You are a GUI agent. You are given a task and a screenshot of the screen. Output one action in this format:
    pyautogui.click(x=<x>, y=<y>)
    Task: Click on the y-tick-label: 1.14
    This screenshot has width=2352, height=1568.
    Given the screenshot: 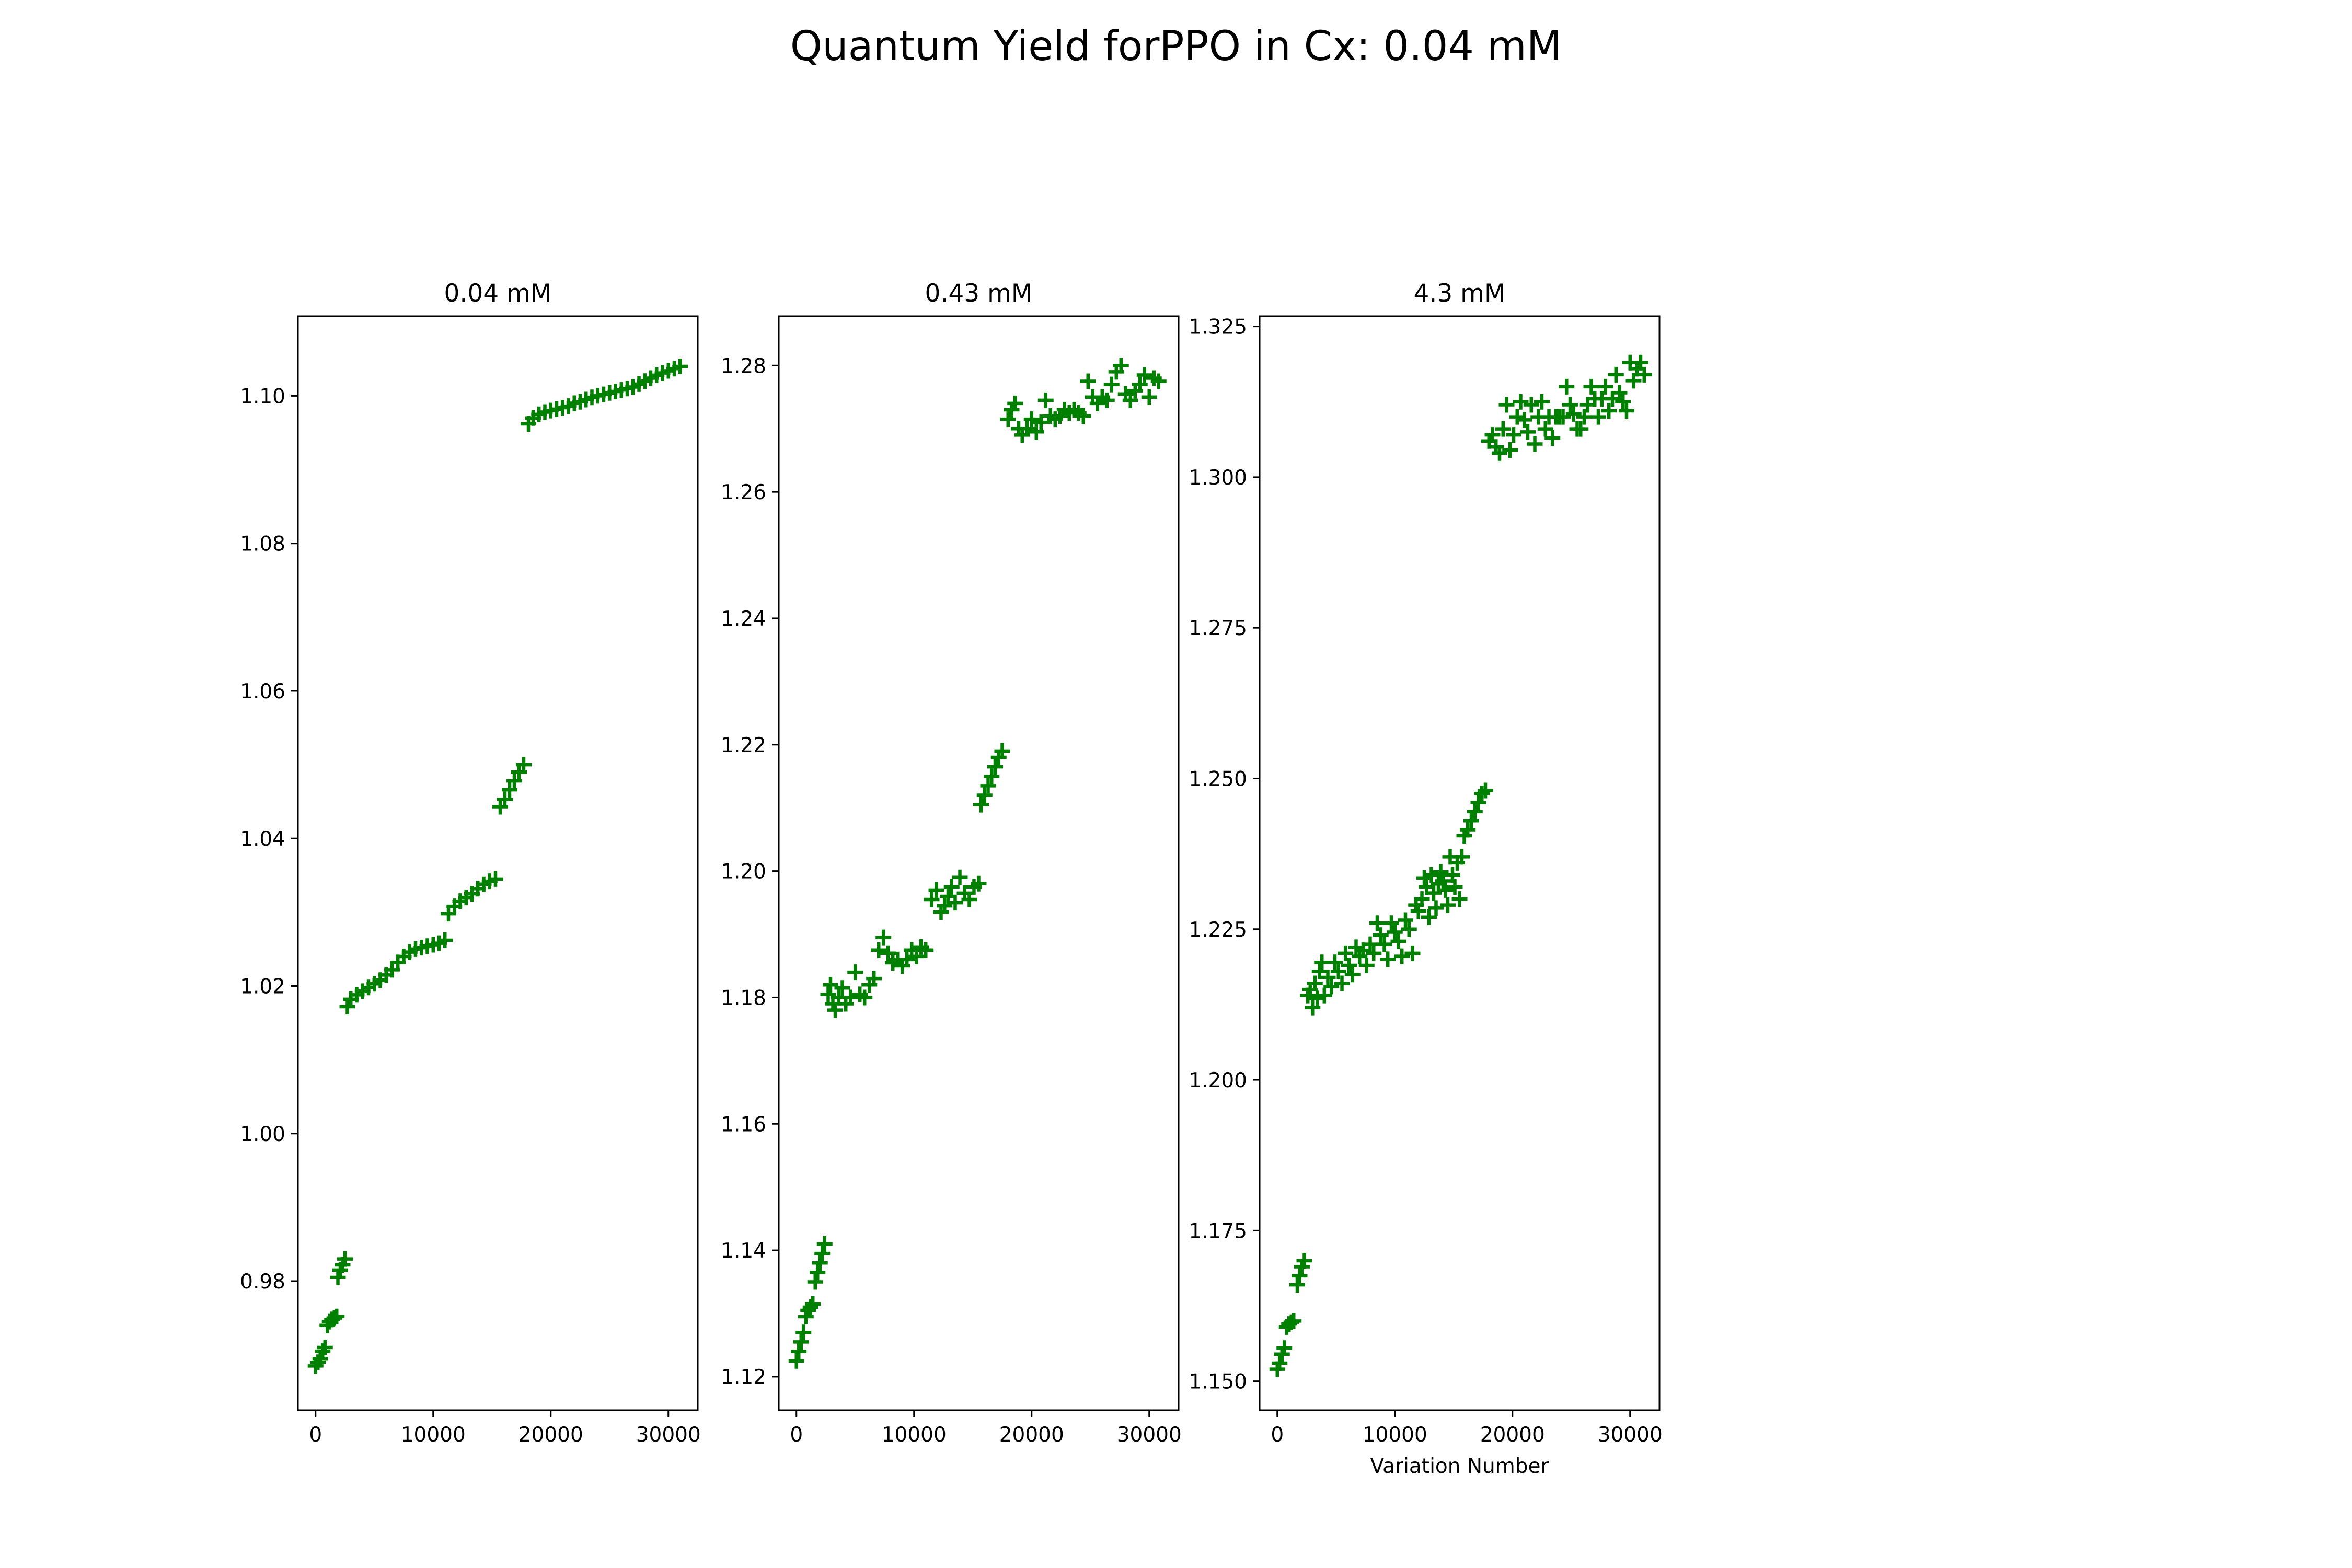 What is the action you would take?
    pyautogui.click(x=743, y=1251)
    